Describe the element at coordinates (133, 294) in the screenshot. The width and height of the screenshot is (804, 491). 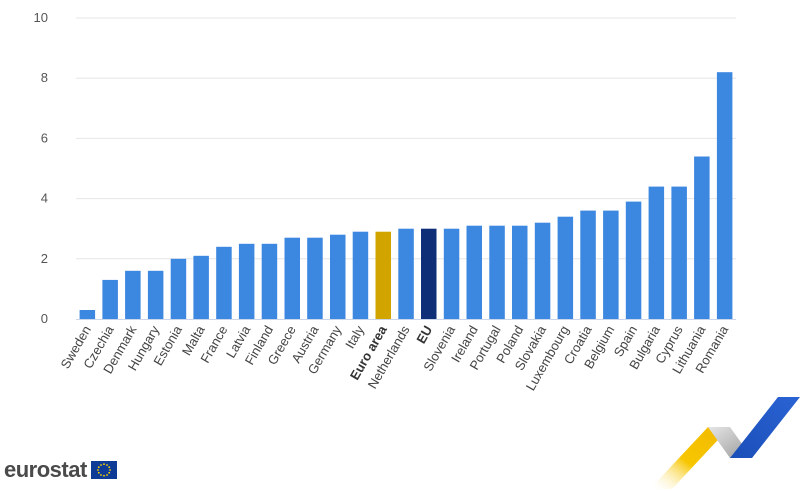
I see `bar-denmark` at that location.